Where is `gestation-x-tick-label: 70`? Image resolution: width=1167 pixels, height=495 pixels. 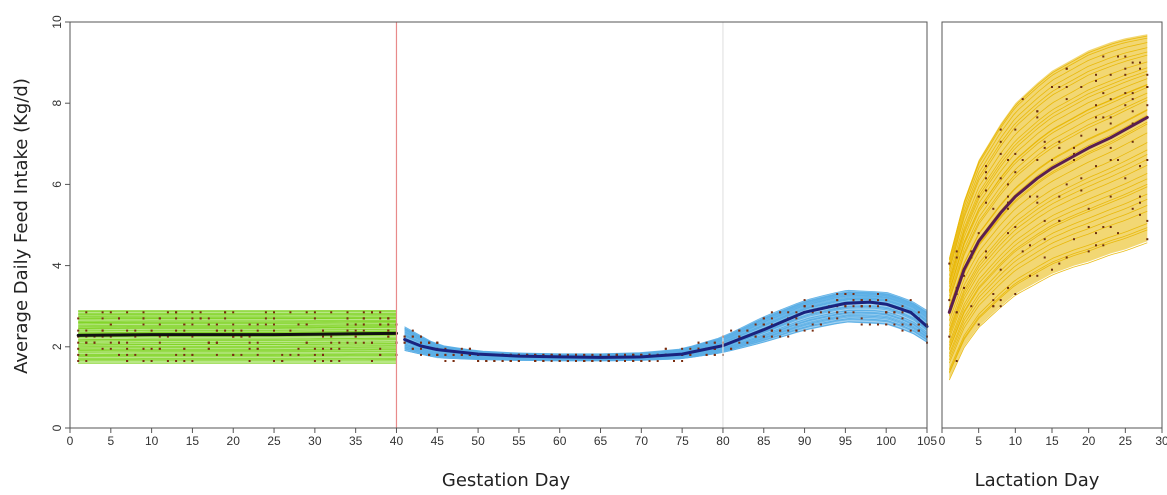
gestation-x-tick-label: 70 is located at coordinates (642, 441).